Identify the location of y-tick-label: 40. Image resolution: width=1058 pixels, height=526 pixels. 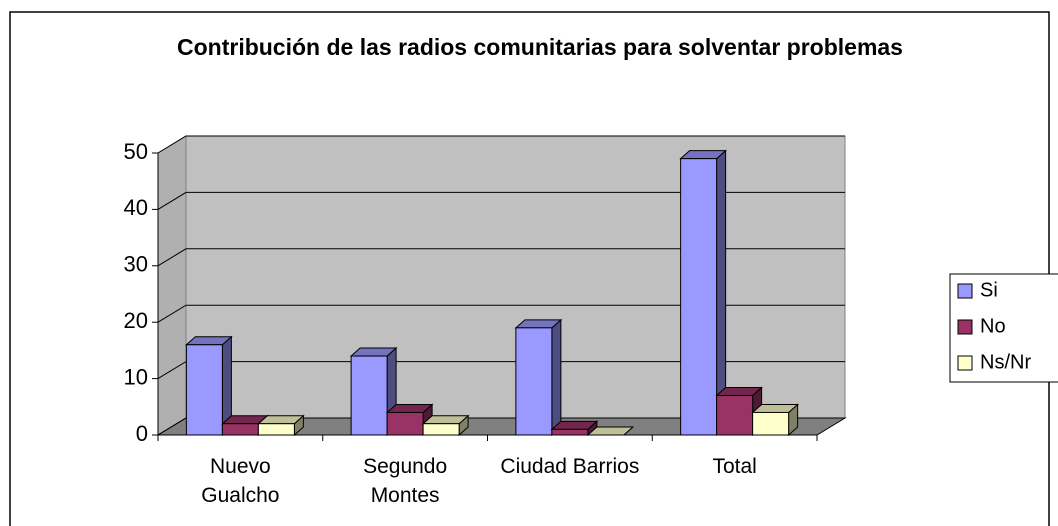
(136, 207).